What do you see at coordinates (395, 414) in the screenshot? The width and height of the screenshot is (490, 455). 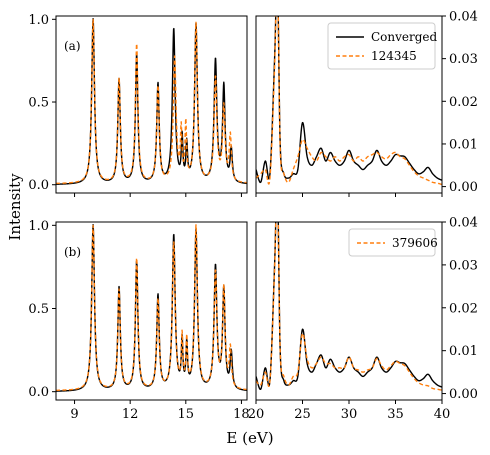 I see `x-tick-label: 35` at bounding box center [395, 414].